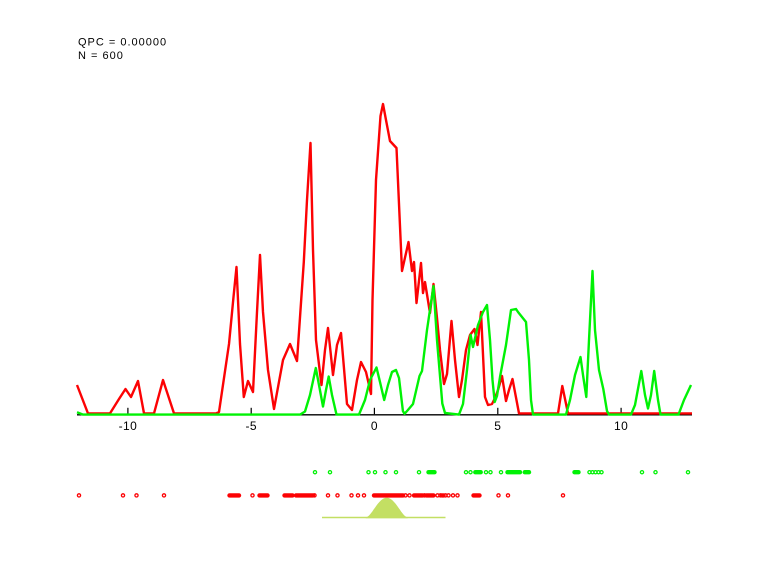 The height and width of the screenshot is (581, 768). Describe the element at coordinates (128, 426) in the screenshot. I see `svg-text: -10` at that location.